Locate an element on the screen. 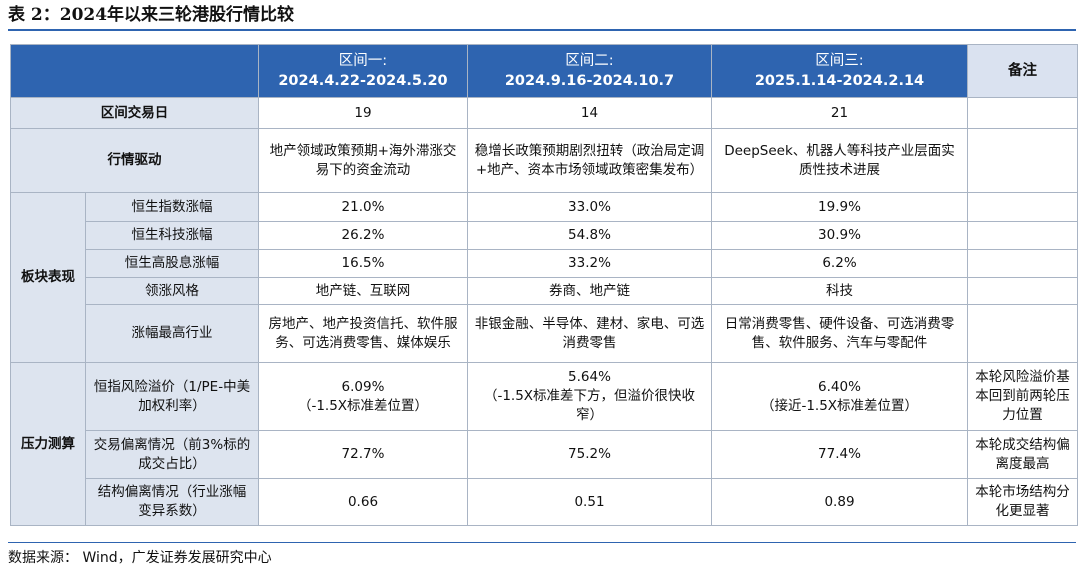  cell-line: 33.0% is located at coordinates (589, 206).